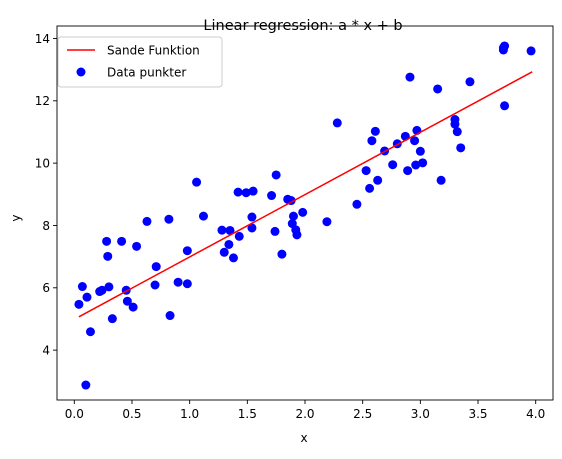 Image resolution: width=562 pixels, height=459 pixels. Describe the element at coordinates (153, 51) in the screenshot. I see `legend-label-line: Sande Funktion` at that location.